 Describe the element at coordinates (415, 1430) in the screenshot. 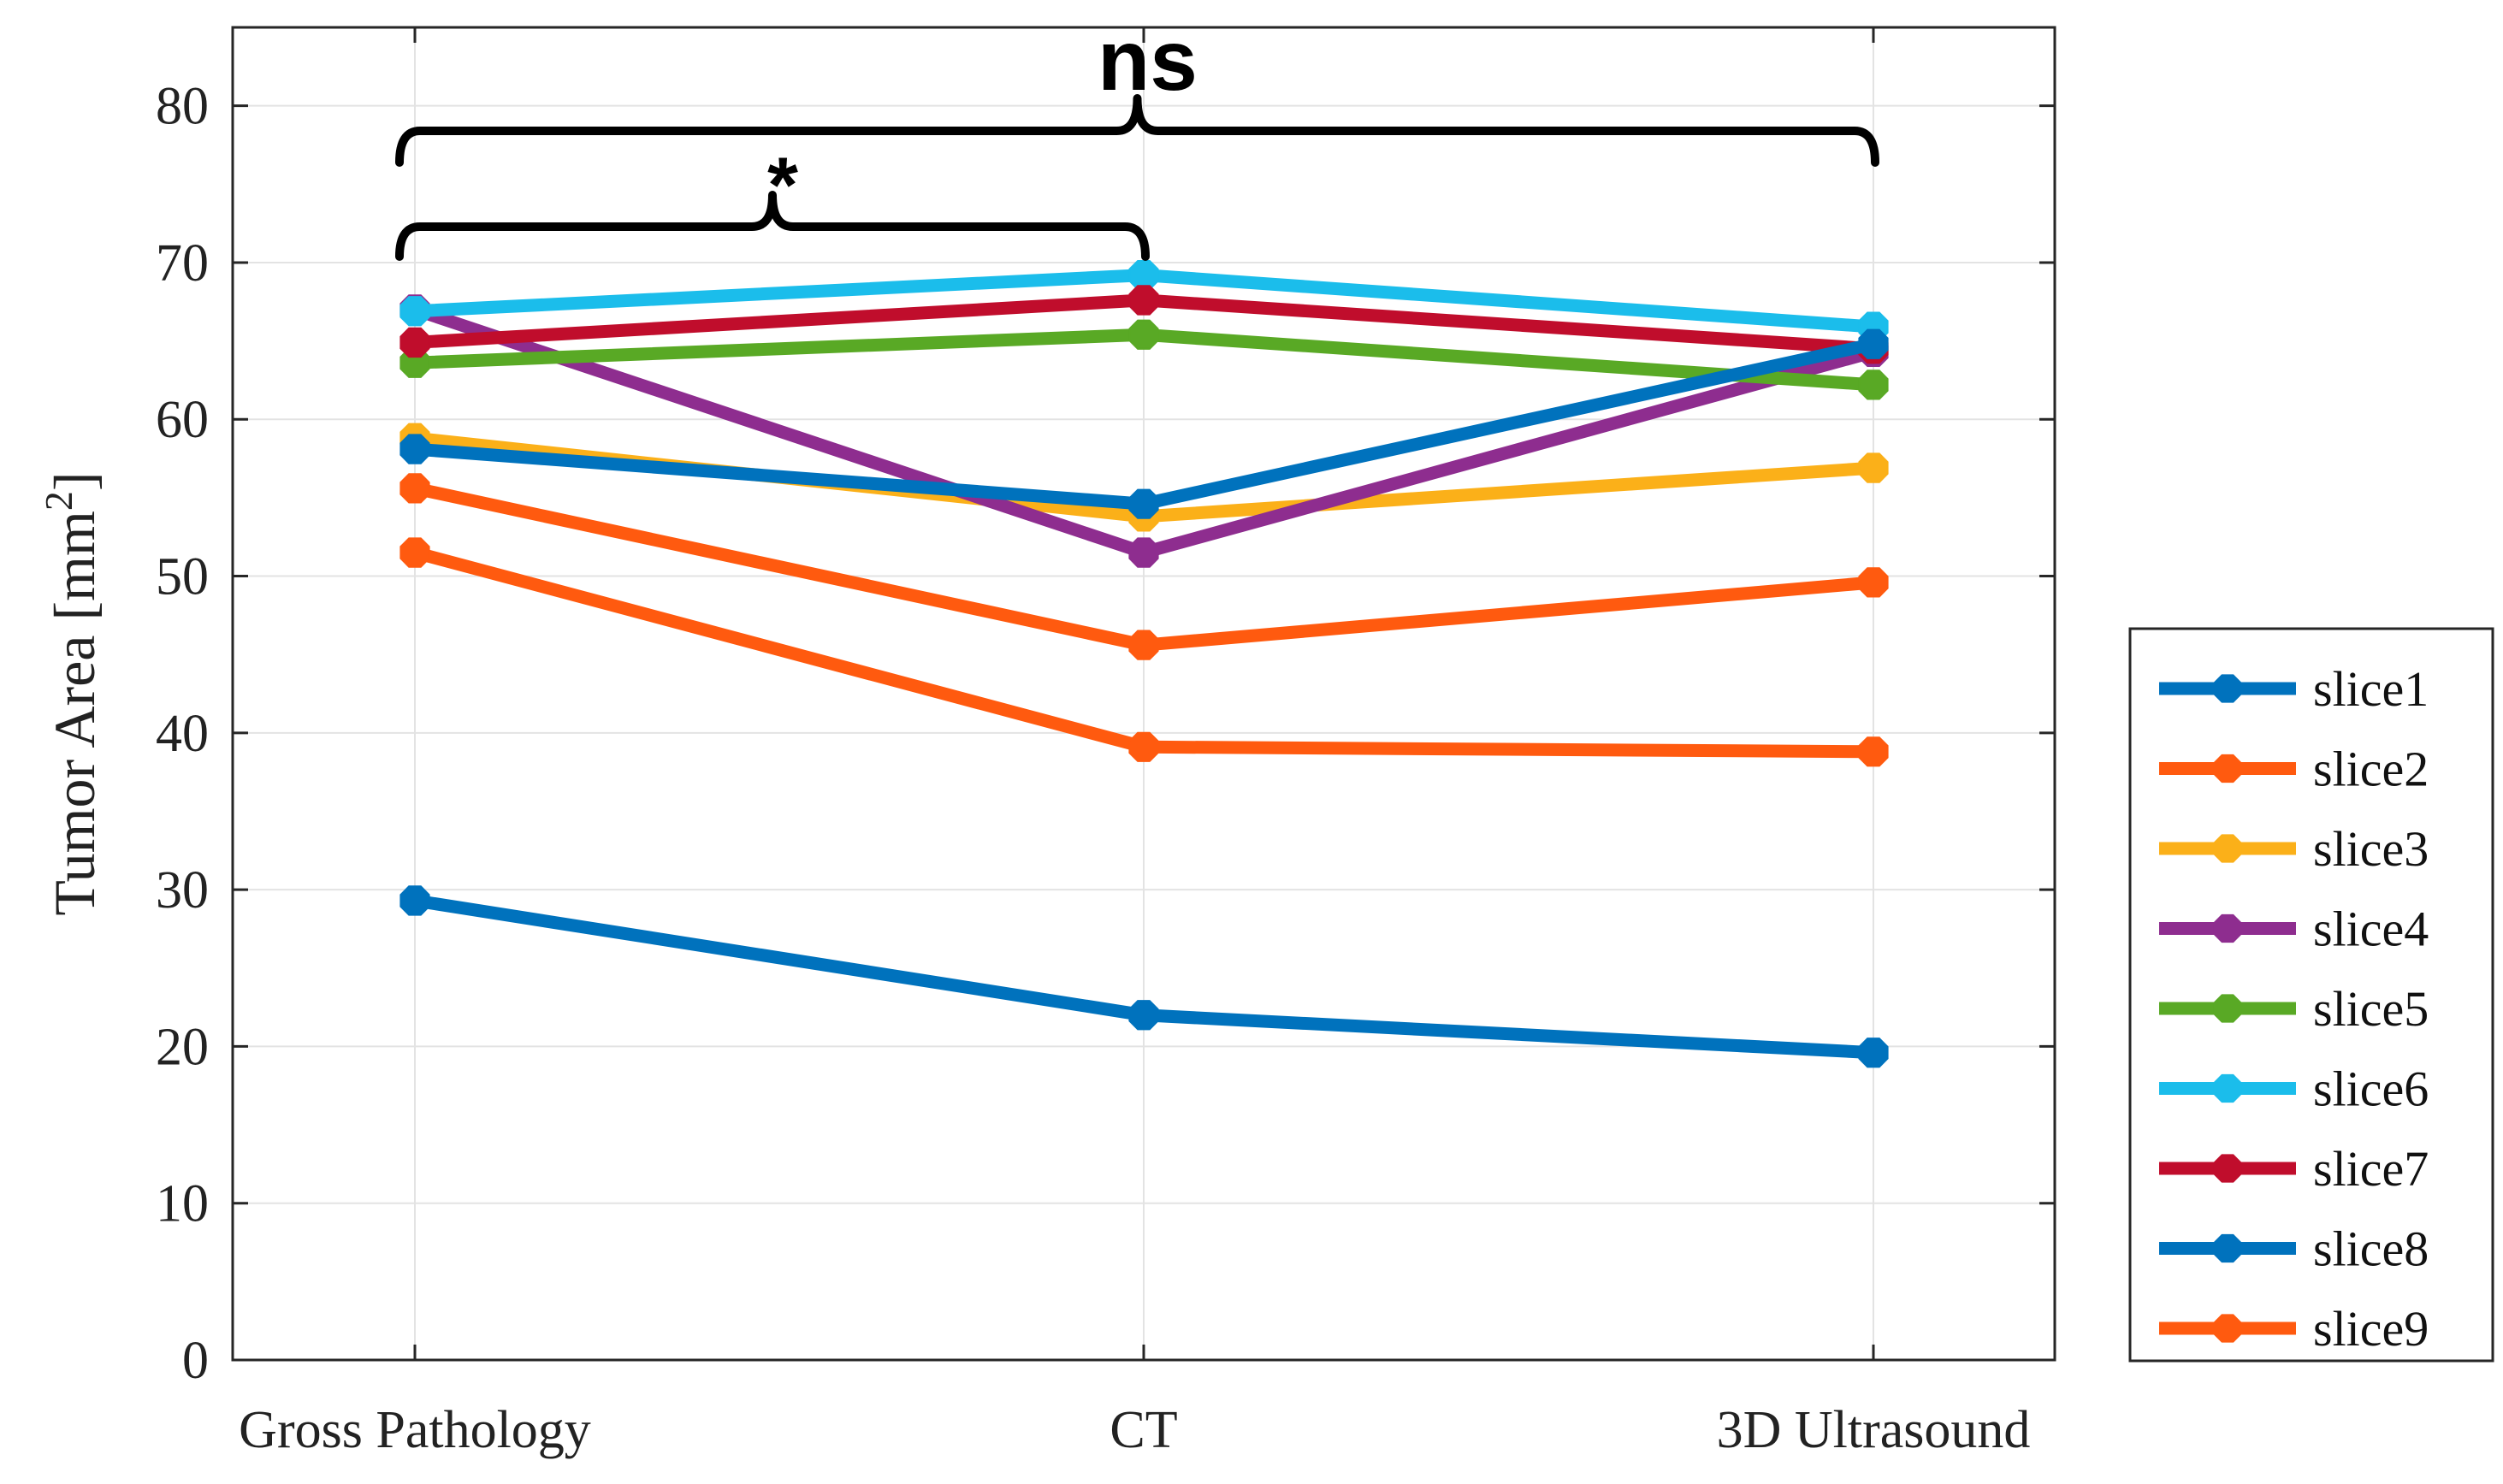

I see `x-tick-label: Gross Pathology` at that location.